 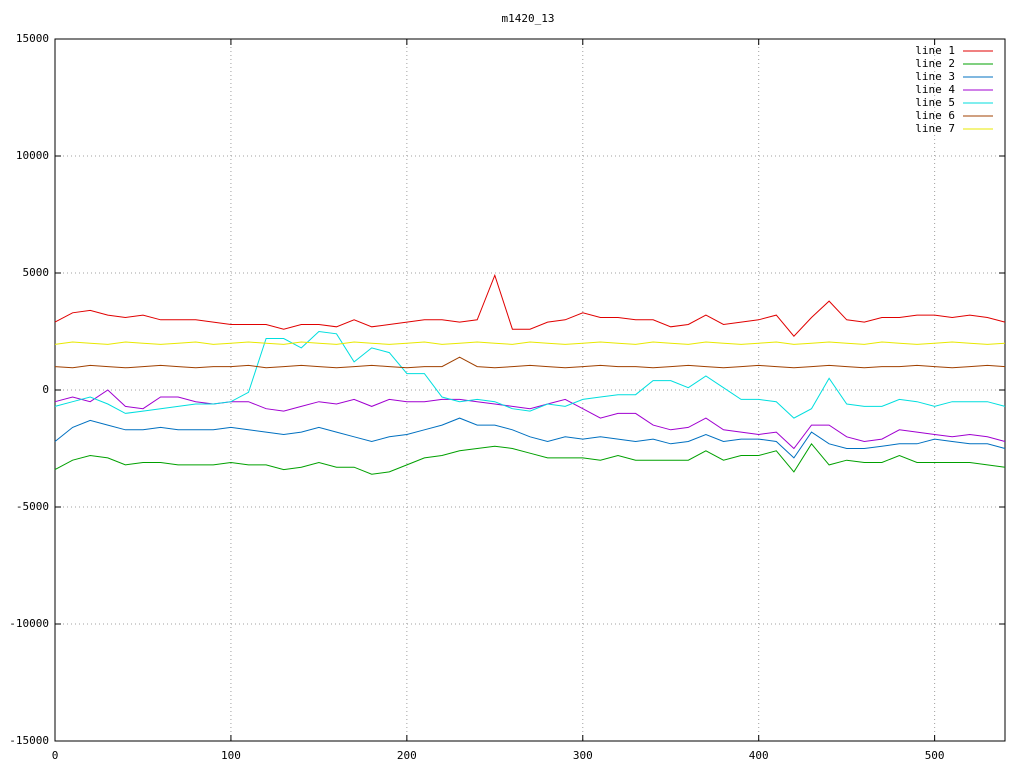 I want to click on legend-label: line 7, so click(x=935, y=128).